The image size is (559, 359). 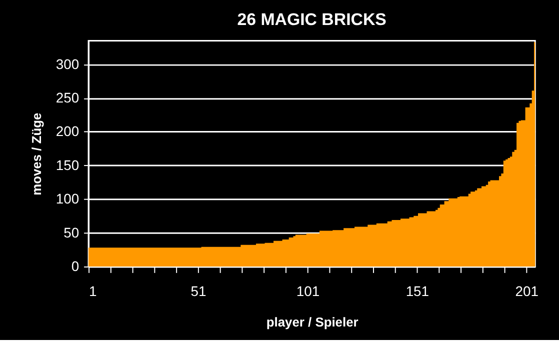 What do you see at coordinates (68, 97) in the screenshot?
I see `y-tick-label: 250` at bounding box center [68, 97].